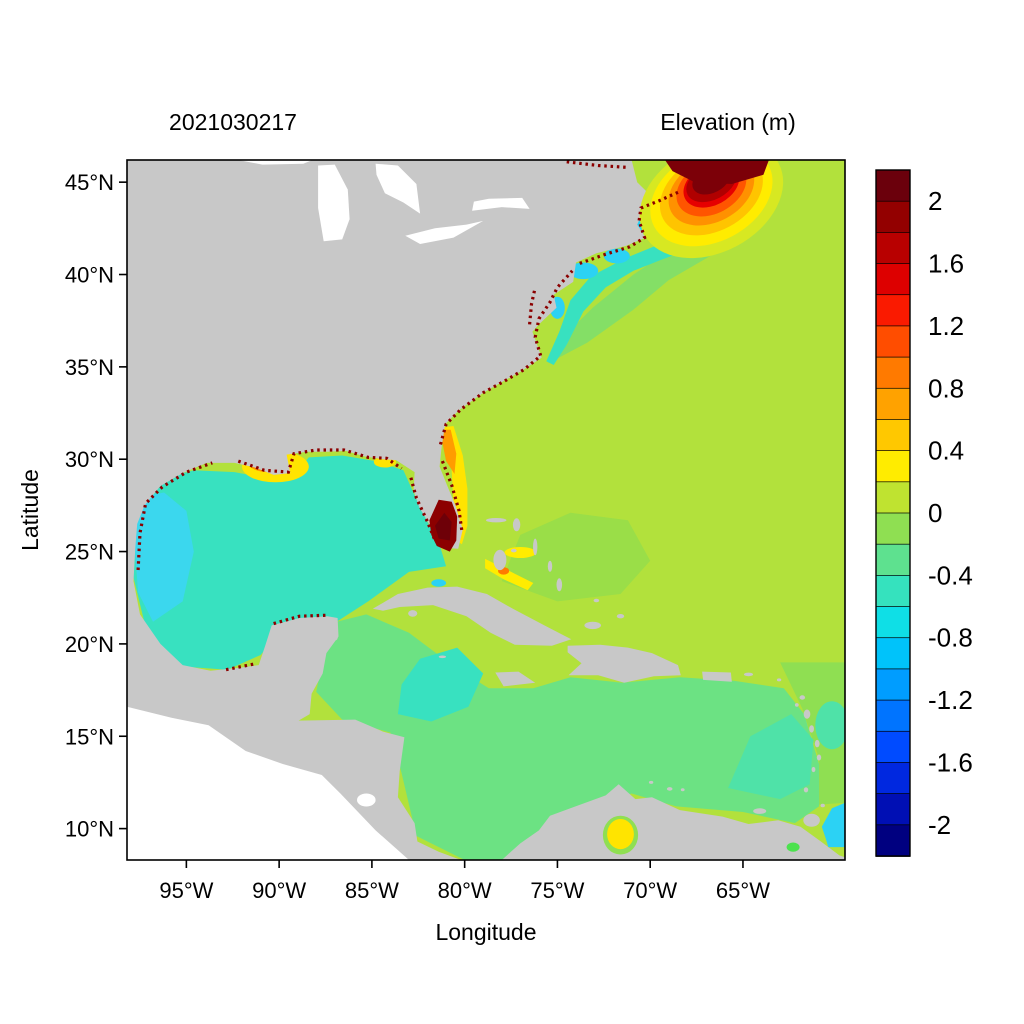 This screenshot has height=1024, width=1024. What do you see at coordinates (439, 583) in the screenshot?
I see `florida-straits-cyan` at bounding box center [439, 583].